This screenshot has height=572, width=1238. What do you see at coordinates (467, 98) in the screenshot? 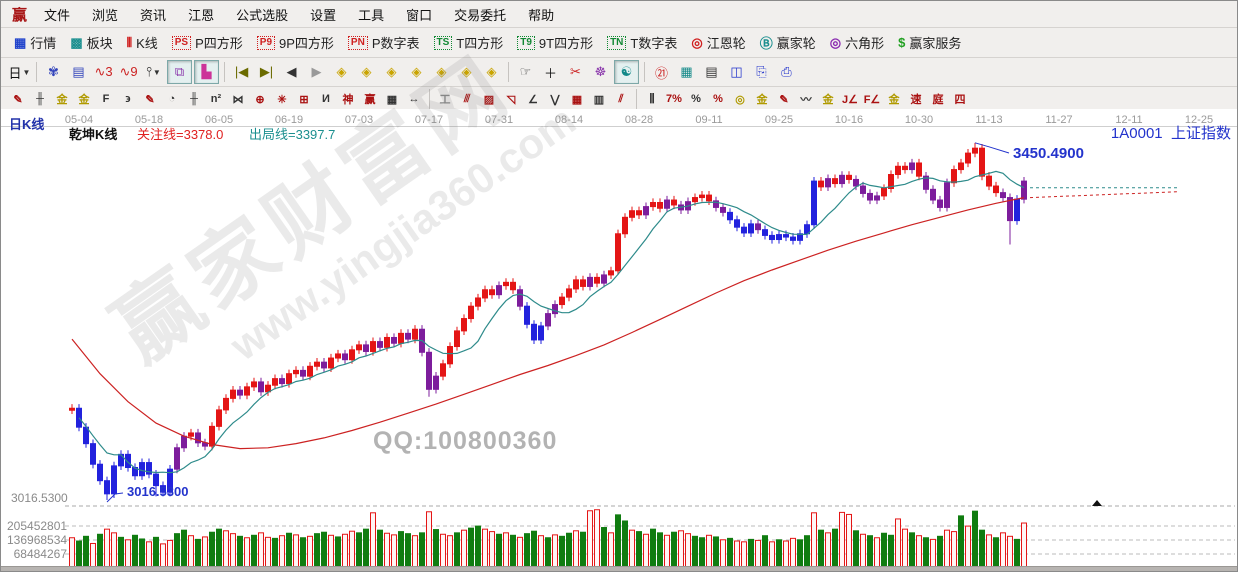
I see `fan-lines-icon: ⫻` at bounding box center [467, 98].